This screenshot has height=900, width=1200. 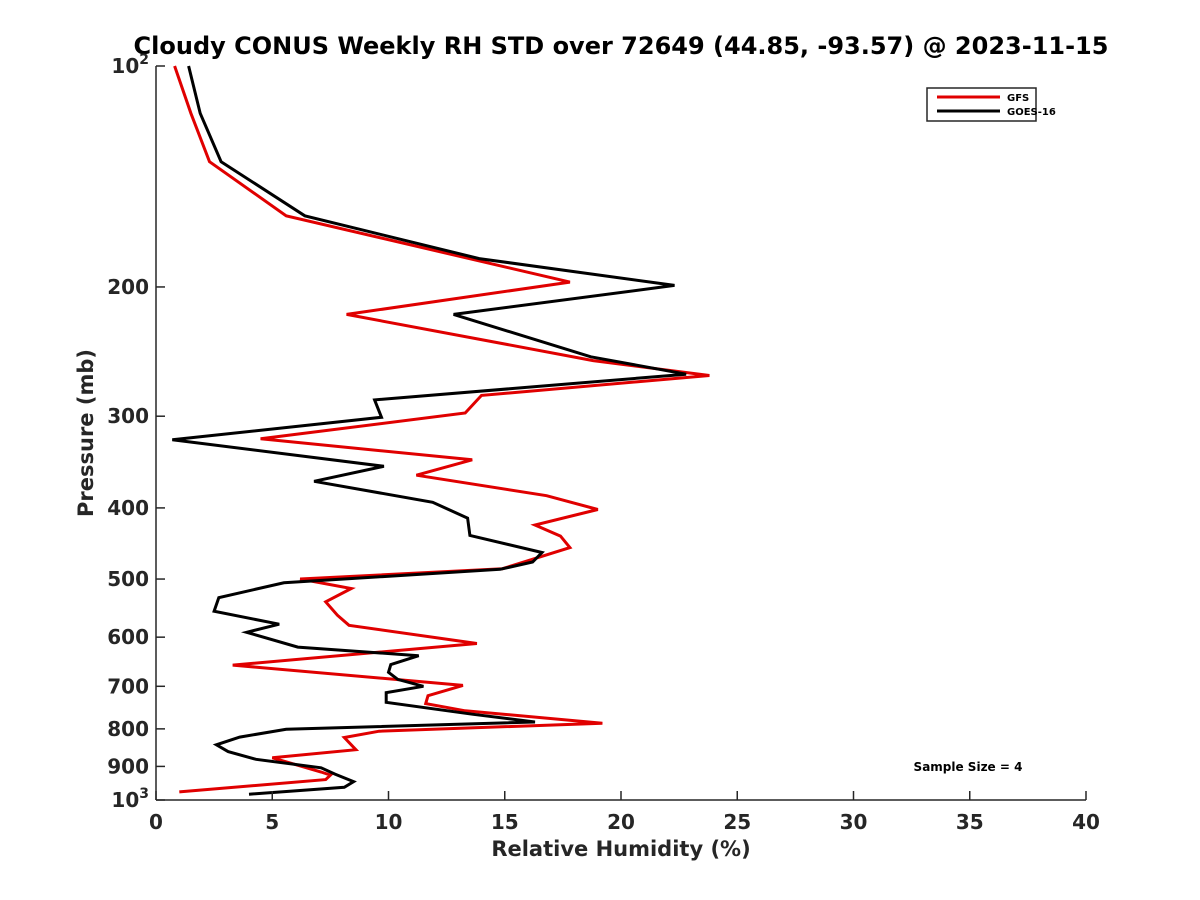 I want to click on y-tick-label: 200, so click(x=128, y=287).